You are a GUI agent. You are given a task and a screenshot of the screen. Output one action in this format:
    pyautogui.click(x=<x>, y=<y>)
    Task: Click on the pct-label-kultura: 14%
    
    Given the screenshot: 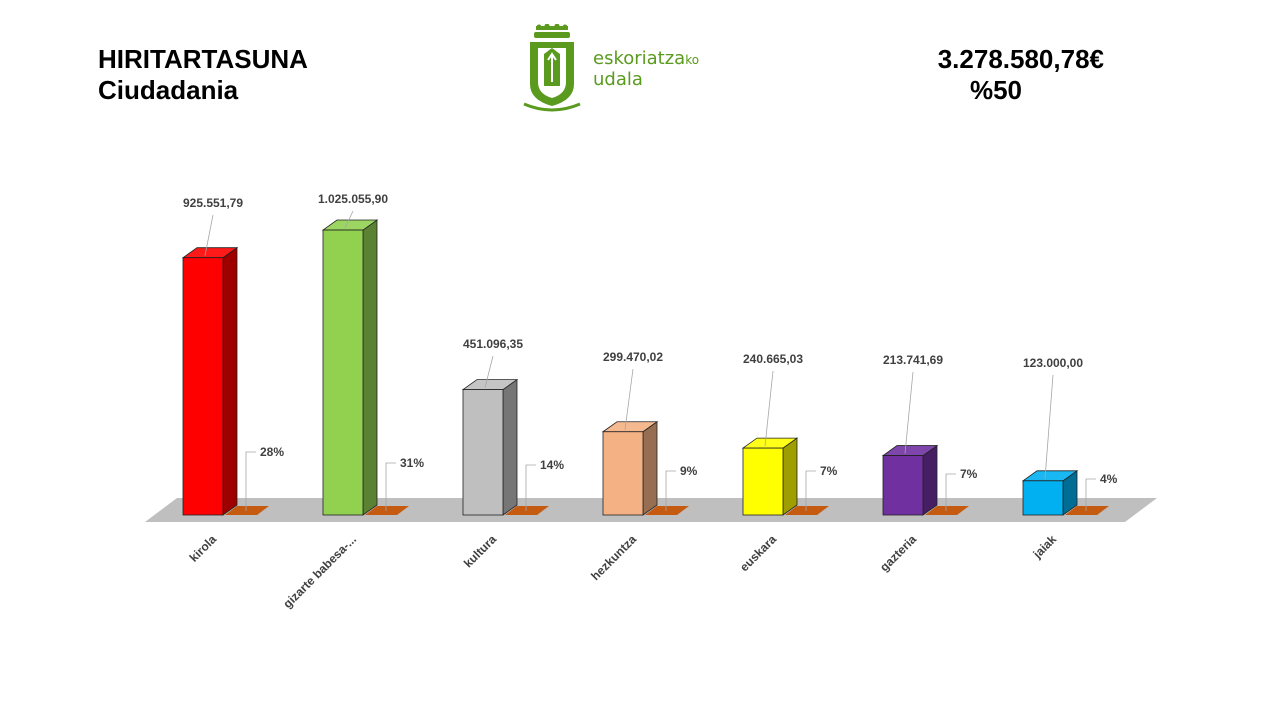 What is the action you would take?
    pyautogui.click(x=552, y=465)
    